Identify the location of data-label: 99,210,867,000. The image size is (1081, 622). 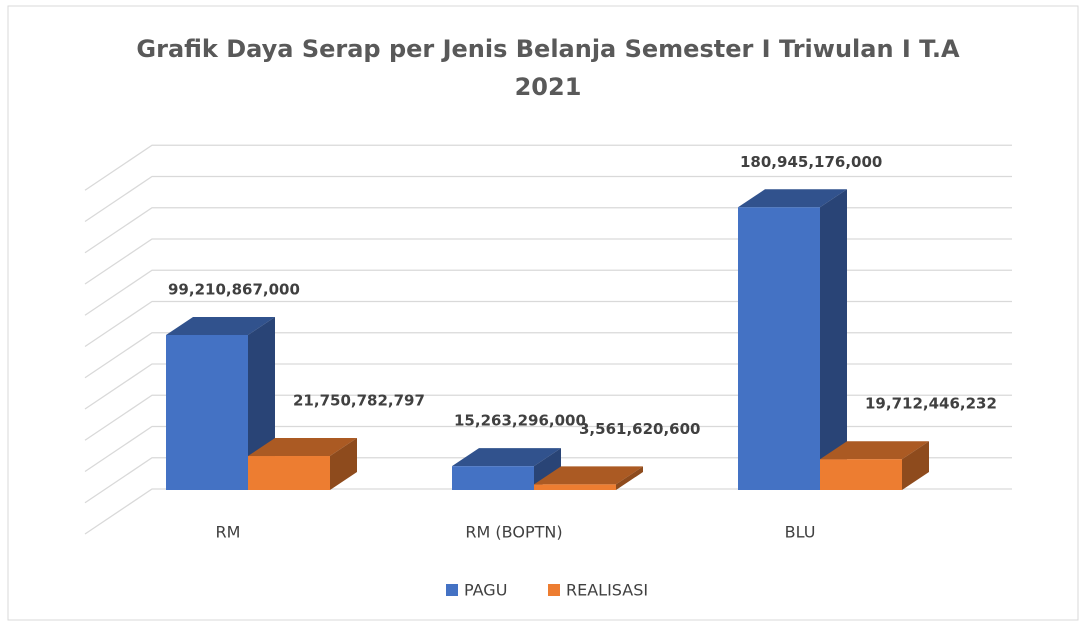
(234, 289).